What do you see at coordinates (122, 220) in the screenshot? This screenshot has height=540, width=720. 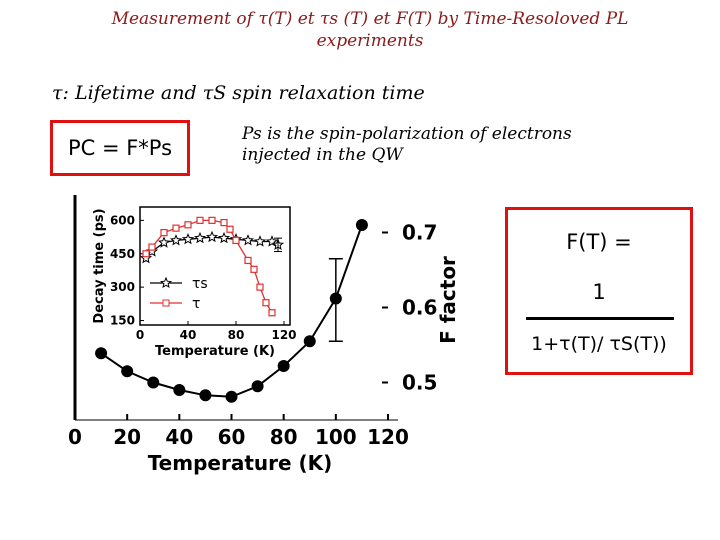 I see `inset-y-tick-label: 600` at bounding box center [122, 220].